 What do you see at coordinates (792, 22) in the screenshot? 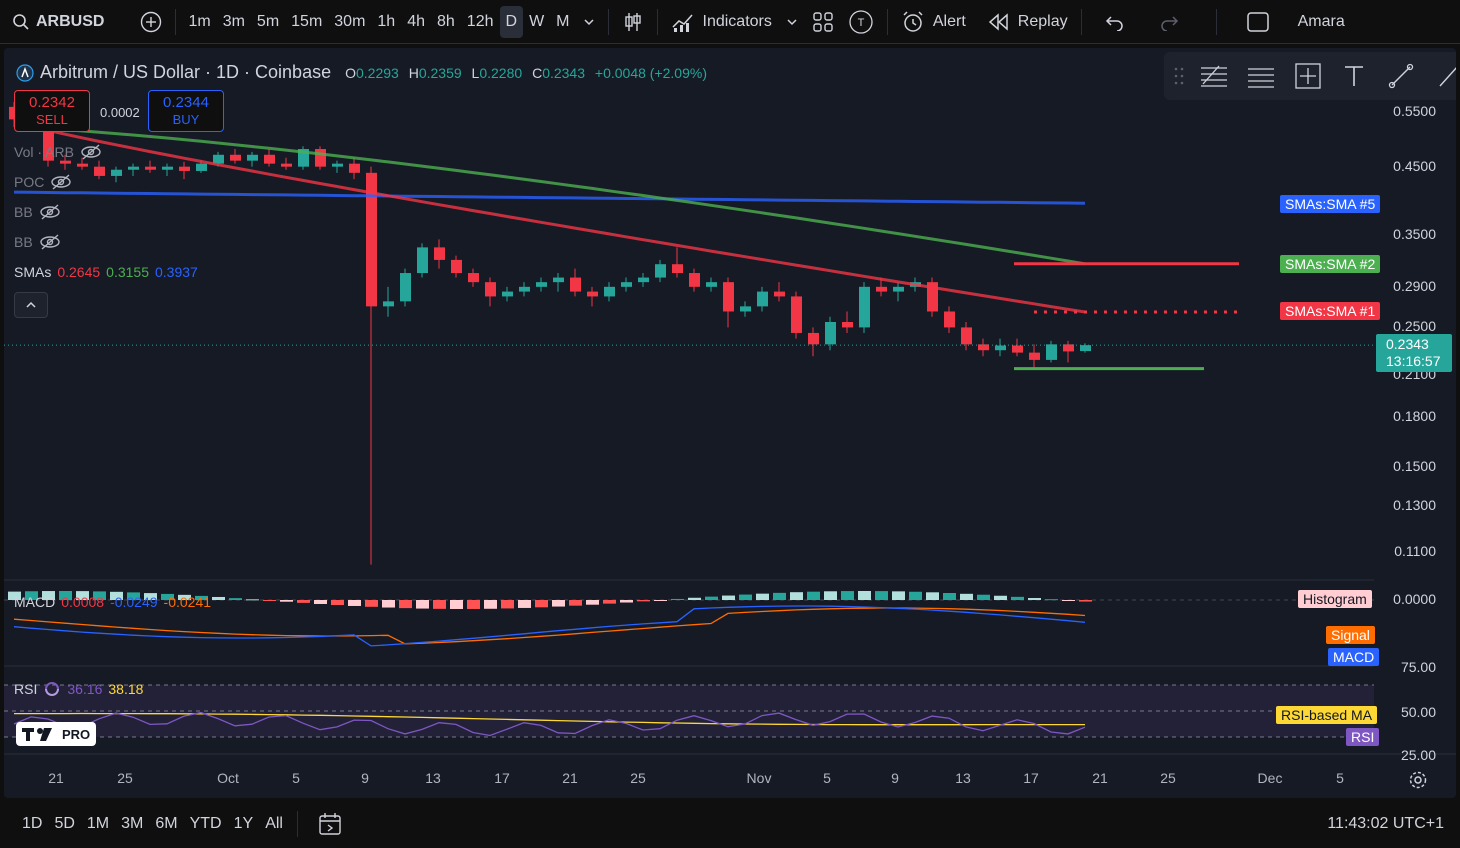
I see `indicators-dropdown` at bounding box center [792, 22].